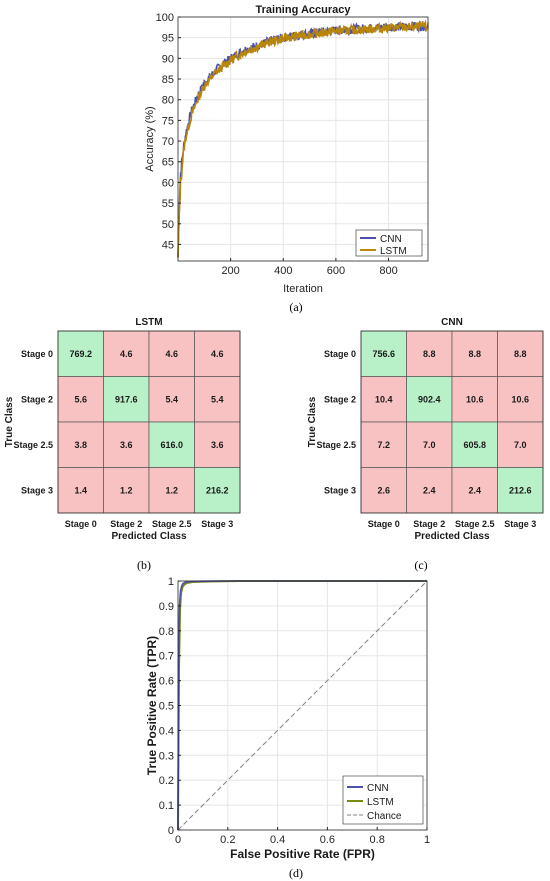 The height and width of the screenshot is (881, 550). What do you see at coordinates (302, 854) in the screenshot?
I see `x-axis-label: False Positive Rate (FPR)` at bounding box center [302, 854].